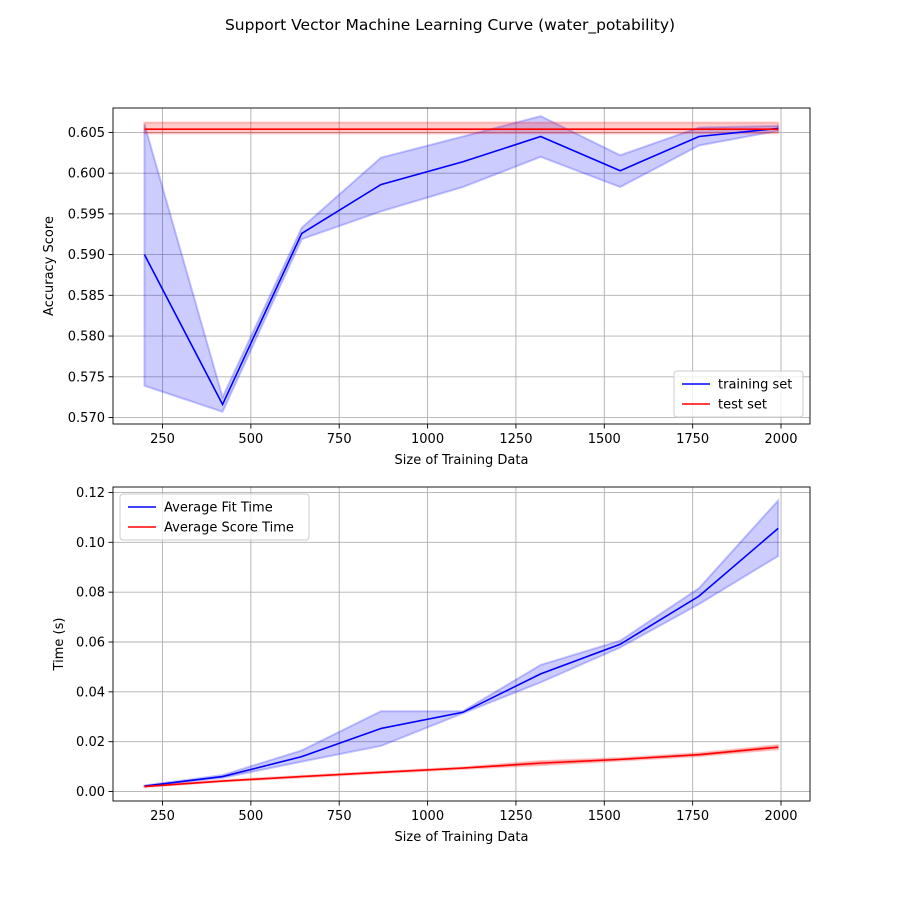 This screenshot has width=900, height=900. What do you see at coordinates (90, 742) in the screenshot?
I see `y-tick-label: 0.02` at bounding box center [90, 742].